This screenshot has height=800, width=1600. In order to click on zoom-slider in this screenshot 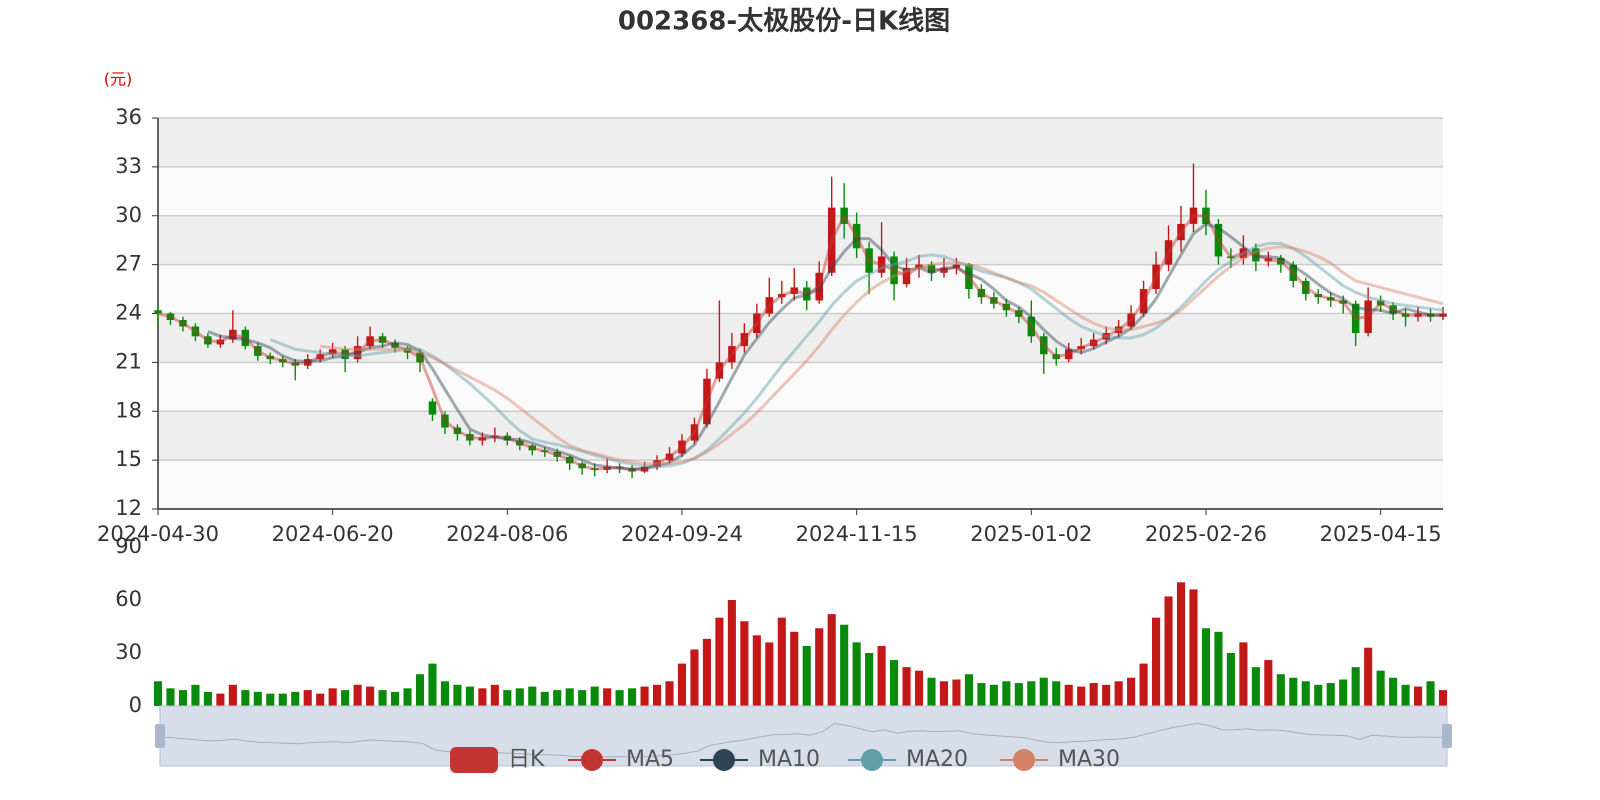, I will do `click(803, 736)`.